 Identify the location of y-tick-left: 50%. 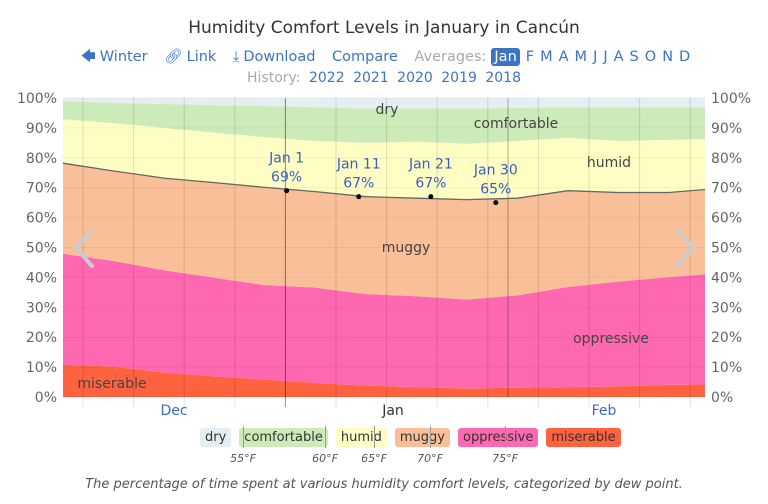
(41, 249).